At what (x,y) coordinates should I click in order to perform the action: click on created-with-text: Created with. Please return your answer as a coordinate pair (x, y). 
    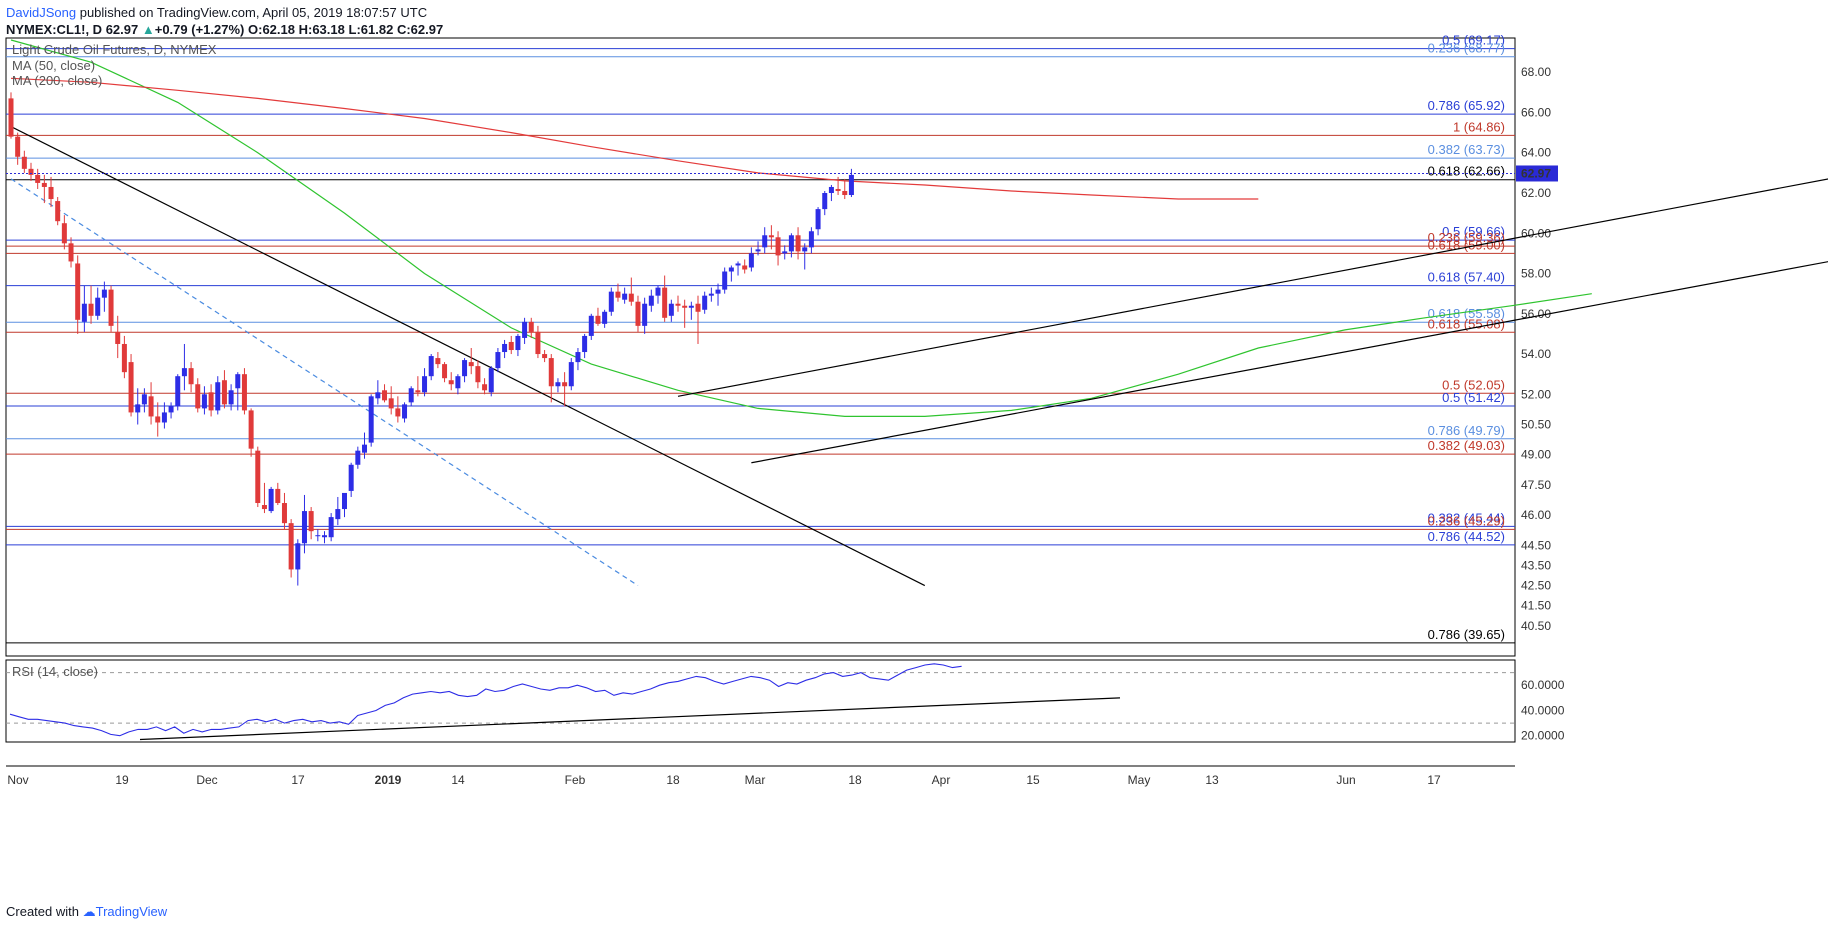
    Looking at the image, I should click on (42, 911).